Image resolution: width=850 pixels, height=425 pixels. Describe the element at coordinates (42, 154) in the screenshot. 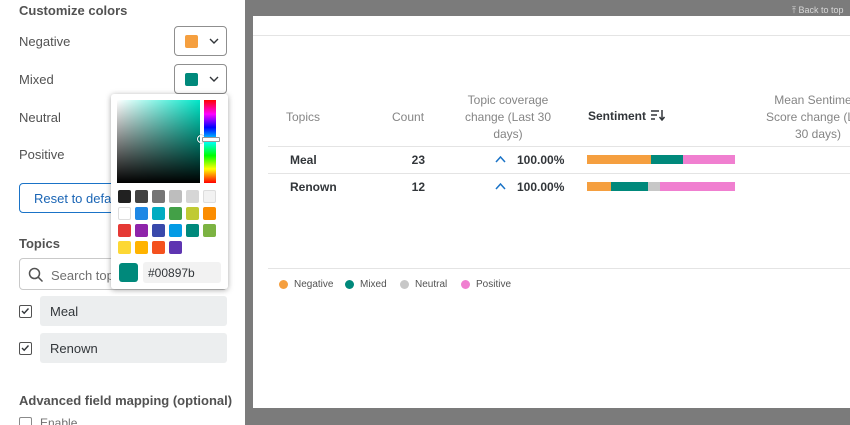

I see `positive-label: Positive` at that location.